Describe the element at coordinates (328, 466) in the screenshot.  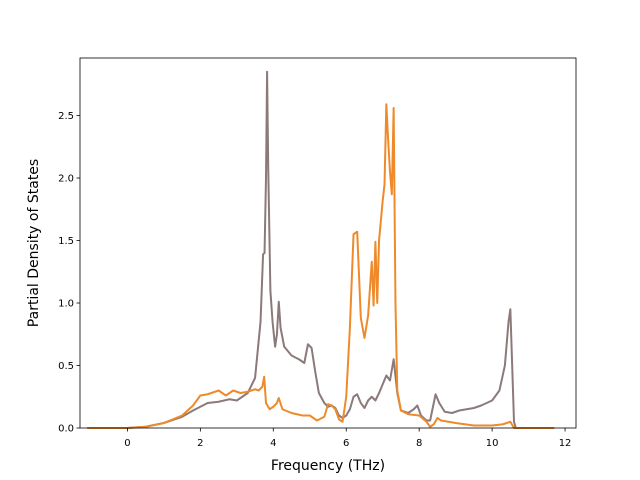
I see `x-axis-label: Frequency (THz)` at that location.